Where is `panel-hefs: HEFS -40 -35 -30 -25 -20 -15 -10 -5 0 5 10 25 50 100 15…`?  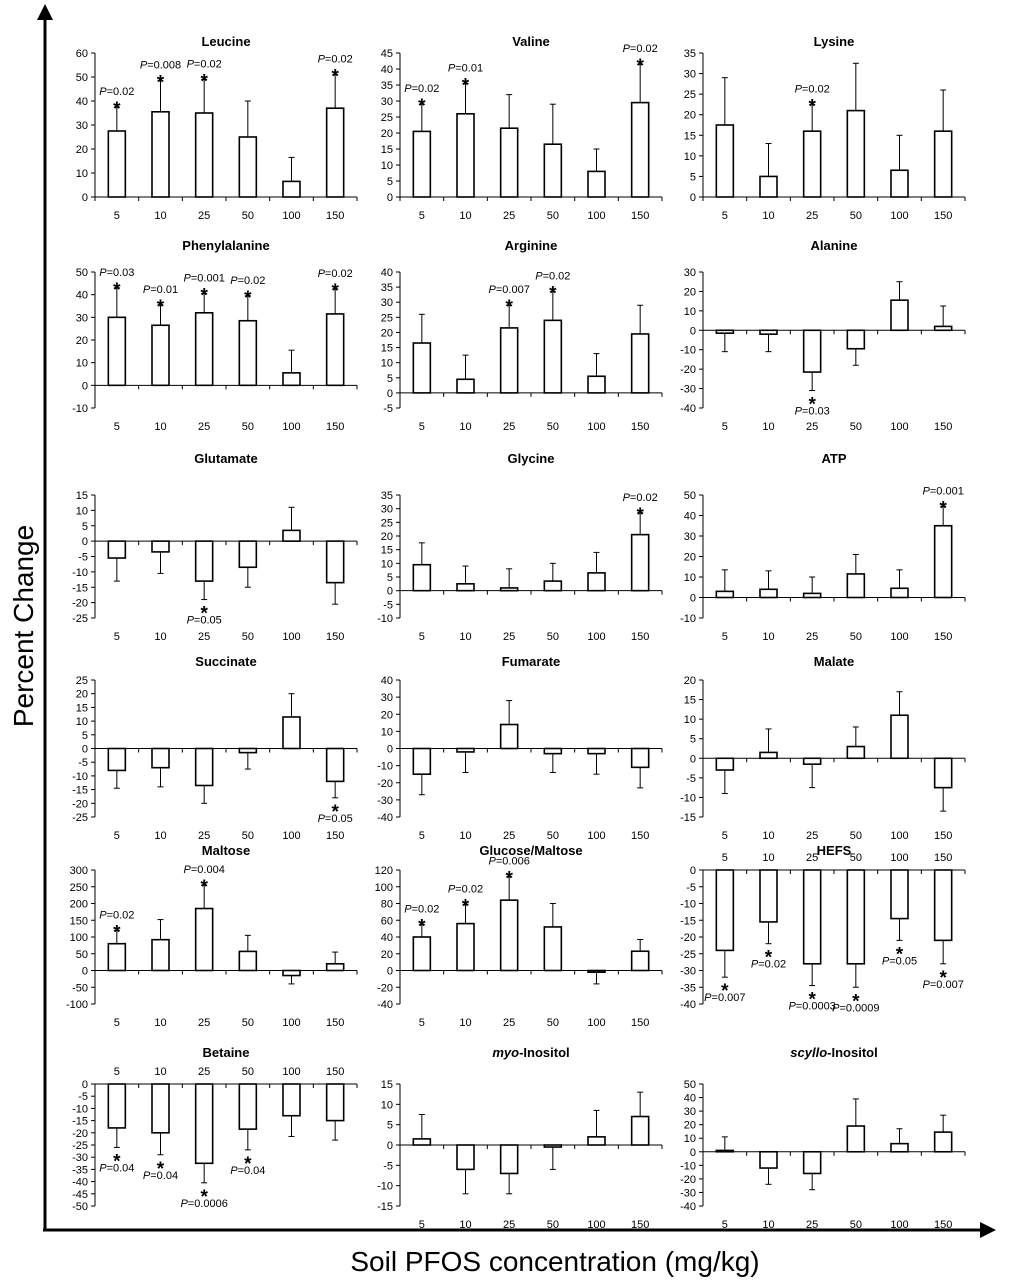 panel-hefs: HEFS -40 -35 -30 -25 -20 -15 -10 -5 0 5 10 25 50 100 15… is located at coordinates (823, 928).